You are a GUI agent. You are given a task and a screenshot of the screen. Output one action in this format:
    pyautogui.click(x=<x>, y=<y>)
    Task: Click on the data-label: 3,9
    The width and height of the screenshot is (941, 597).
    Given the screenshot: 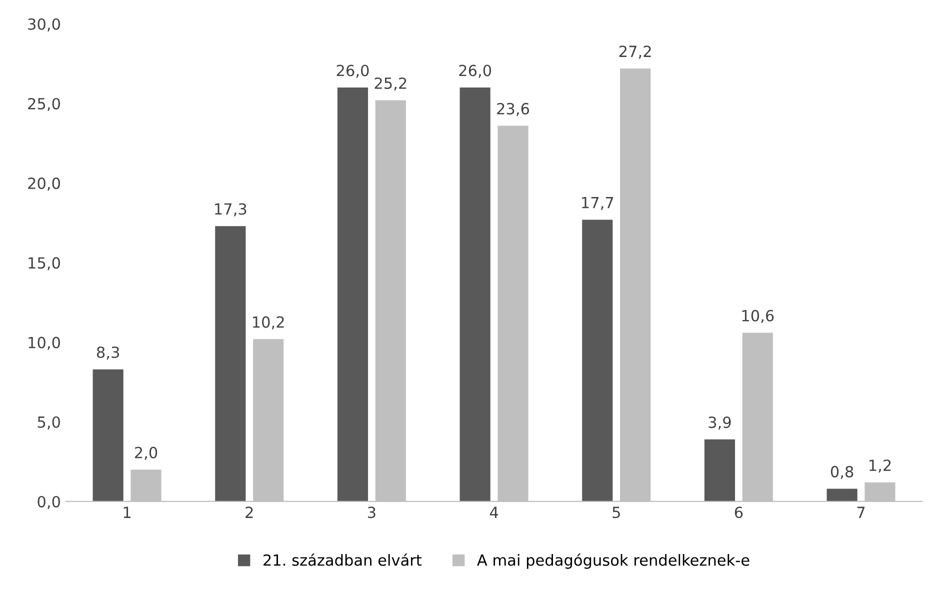 What is the action you would take?
    pyautogui.click(x=719, y=423)
    